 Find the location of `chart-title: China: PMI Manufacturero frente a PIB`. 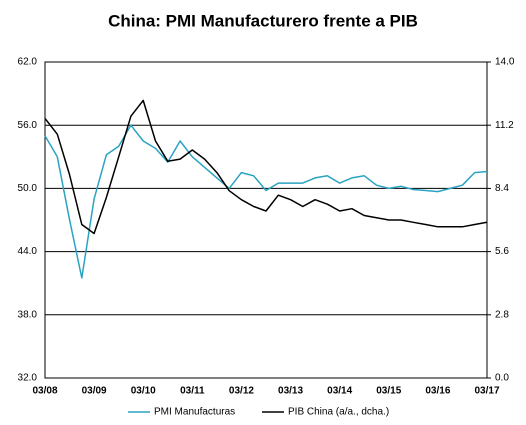

chart-title: China: PMI Manufacturero frente a PIB is located at coordinates (263, 20).